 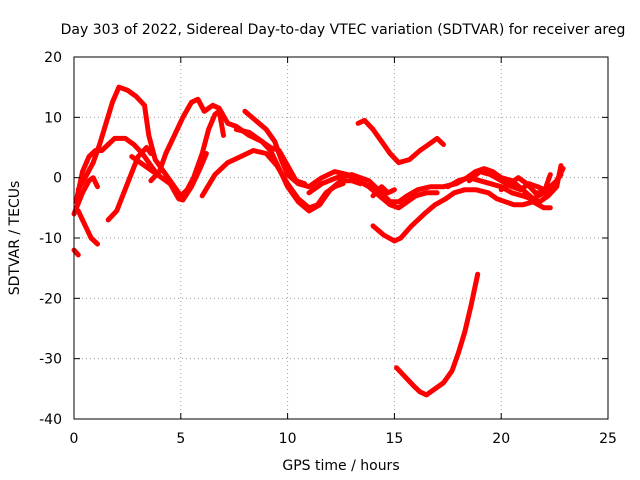 What do you see at coordinates (50, 420) in the screenshot?
I see `y-tick-label: -40` at bounding box center [50, 420].